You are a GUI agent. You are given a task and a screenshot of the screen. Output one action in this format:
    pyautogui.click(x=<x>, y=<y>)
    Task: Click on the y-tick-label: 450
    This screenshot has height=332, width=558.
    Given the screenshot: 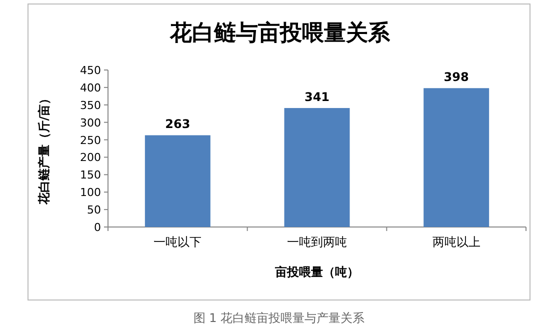 What is the action you would take?
    pyautogui.click(x=90, y=70)
    